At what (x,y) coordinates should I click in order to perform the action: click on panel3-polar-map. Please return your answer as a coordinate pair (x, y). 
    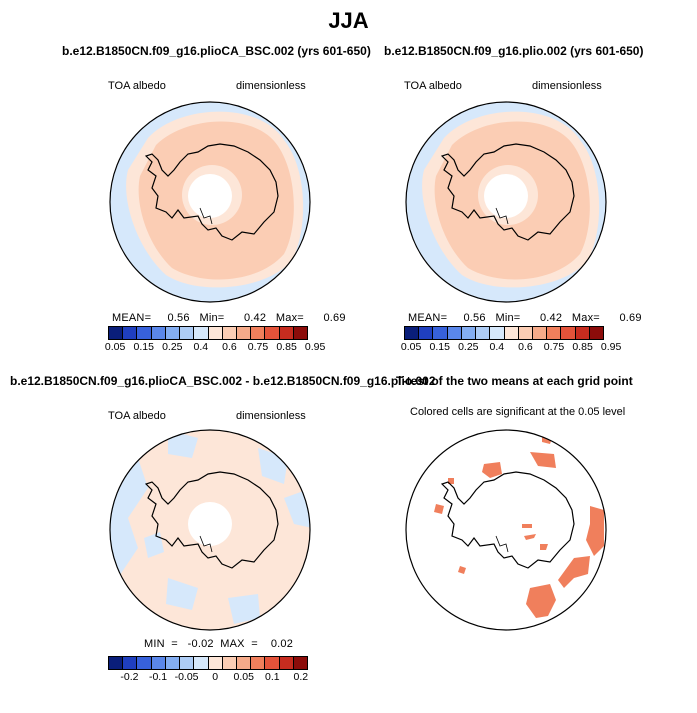
    Looking at the image, I should click on (210, 530).